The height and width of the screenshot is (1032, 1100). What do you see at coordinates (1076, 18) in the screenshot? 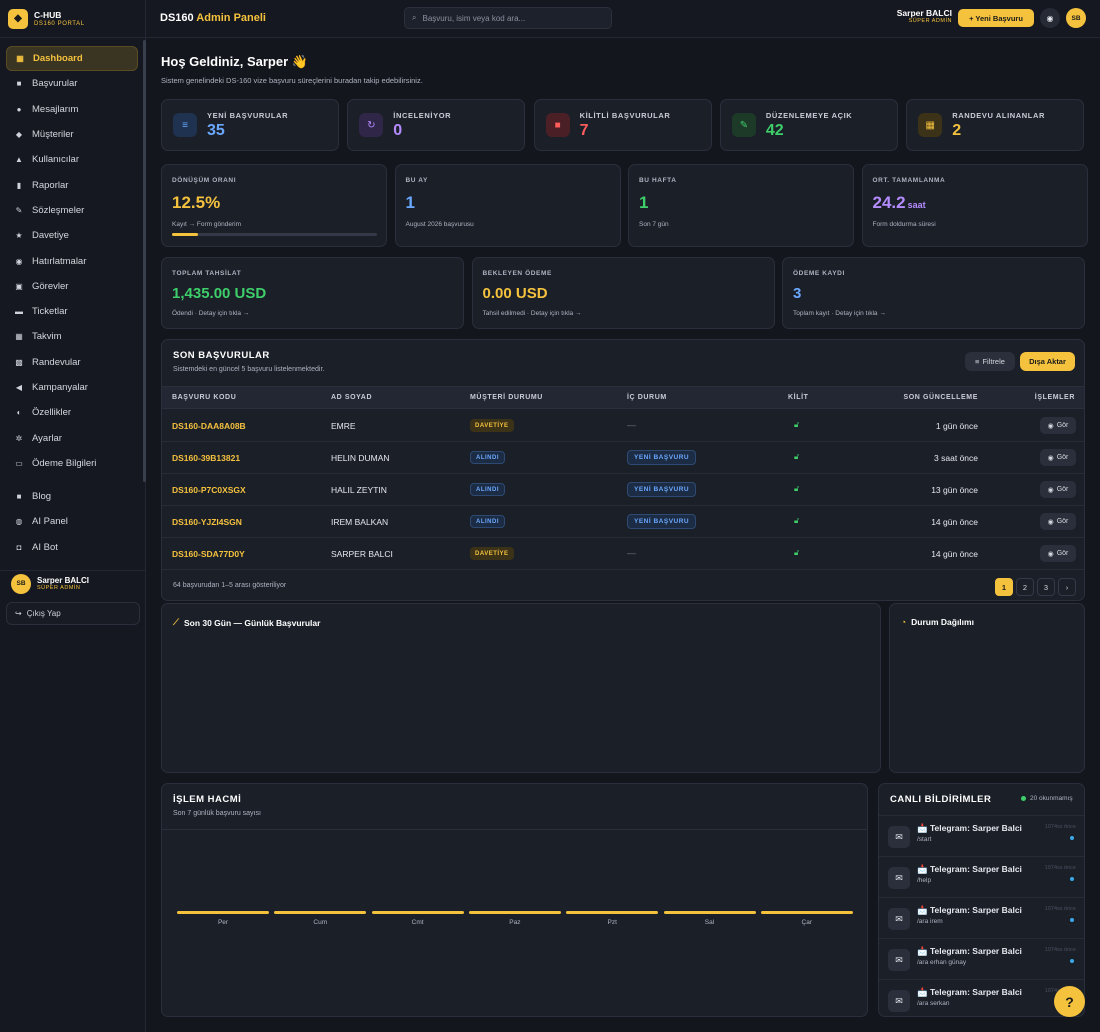
I see `header-avatar: SB` at bounding box center [1076, 18].